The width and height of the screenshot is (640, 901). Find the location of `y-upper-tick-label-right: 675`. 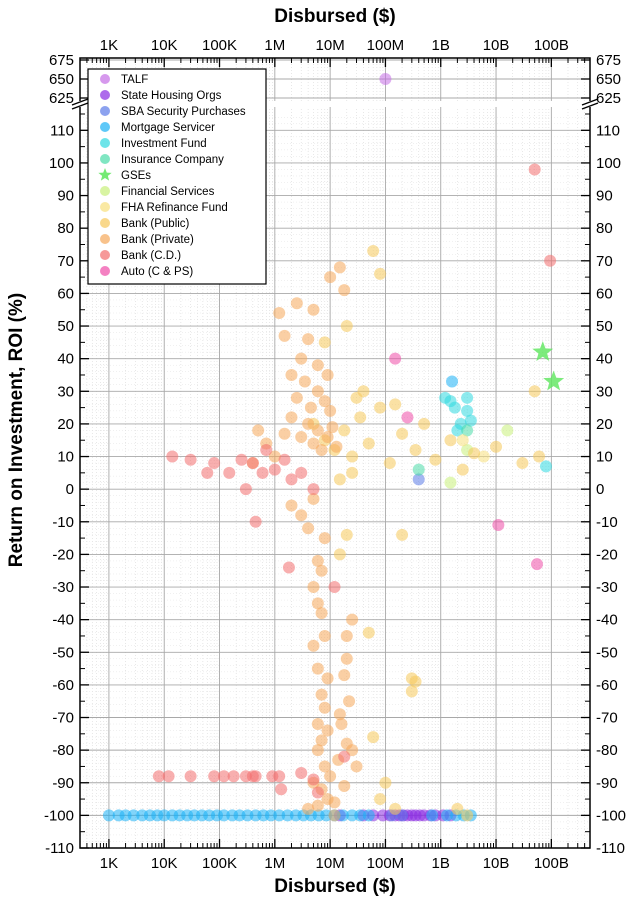

y-upper-tick-label-right: 675 is located at coordinates (608, 60).